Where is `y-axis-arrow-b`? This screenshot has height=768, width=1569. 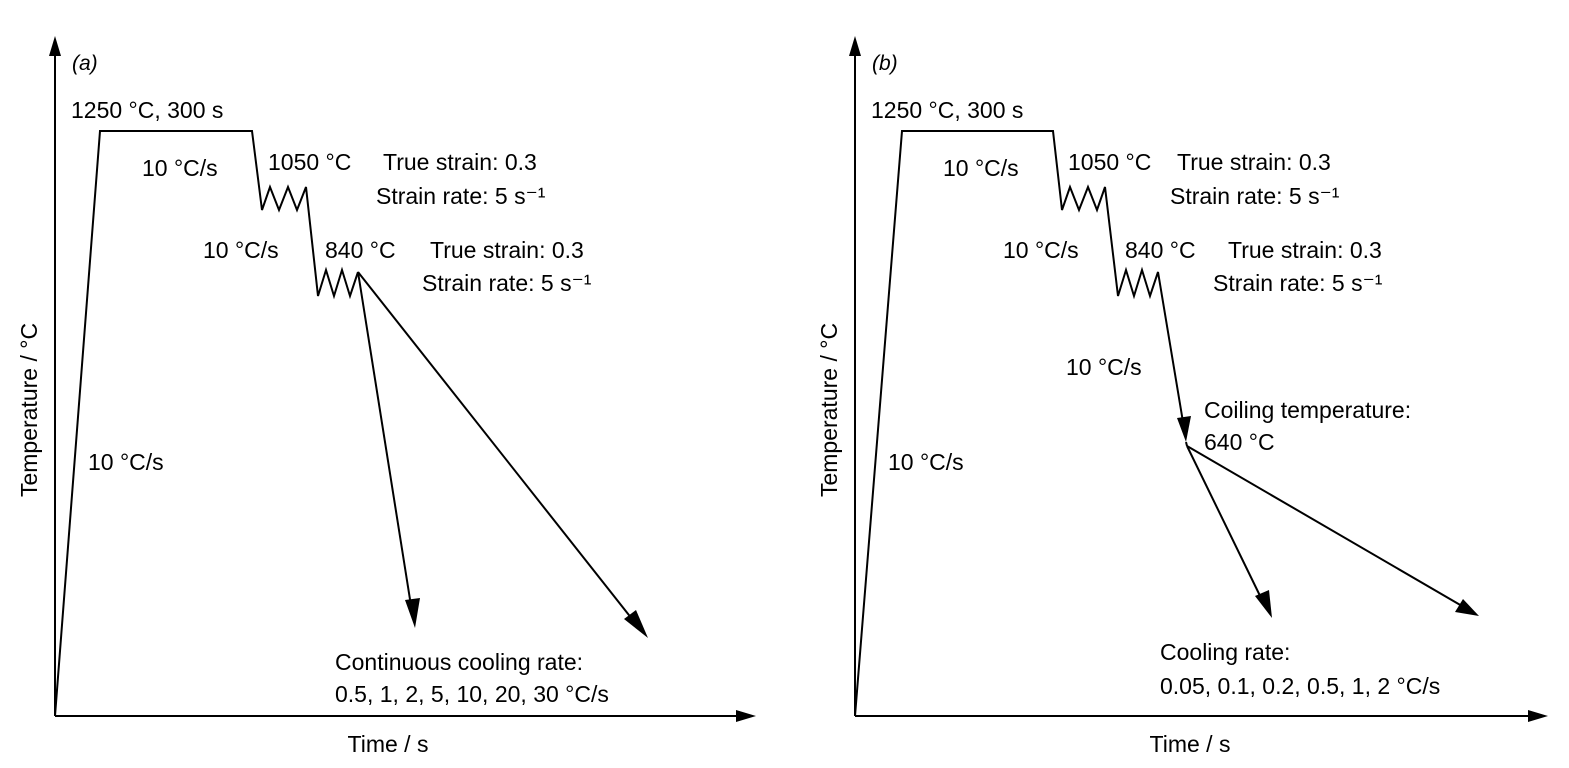 y-axis-arrow-b is located at coordinates (855, 46).